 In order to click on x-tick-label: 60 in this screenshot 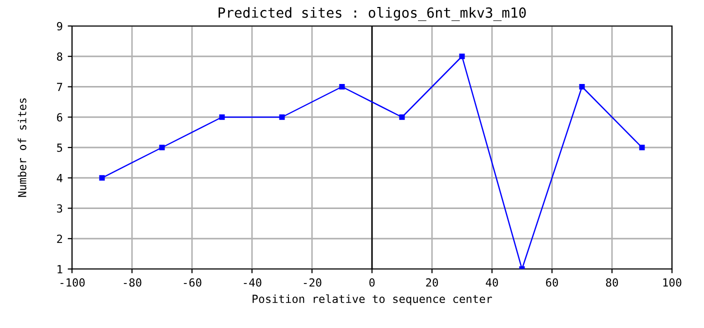, I will do `click(552, 282)`.